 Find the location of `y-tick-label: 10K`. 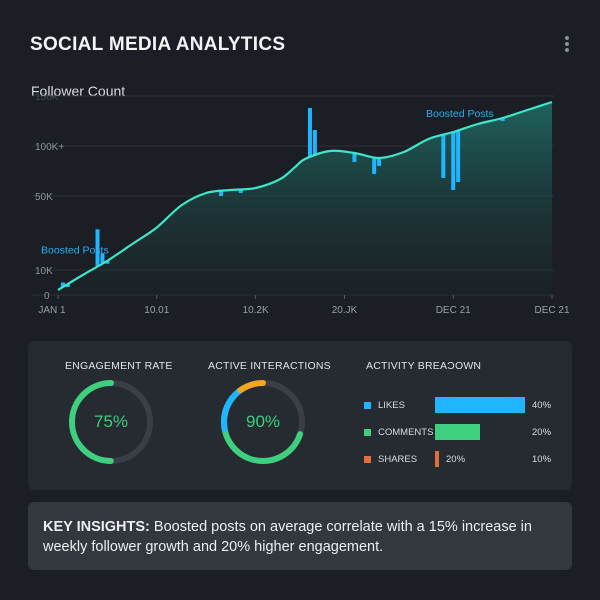

y-tick-label: 10K is located at coordinates (44, 271).